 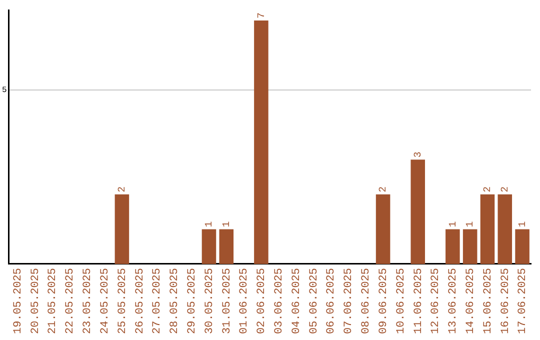 I want to click on x-tick-label: 09.06.2025, so click(x=384, y=301).